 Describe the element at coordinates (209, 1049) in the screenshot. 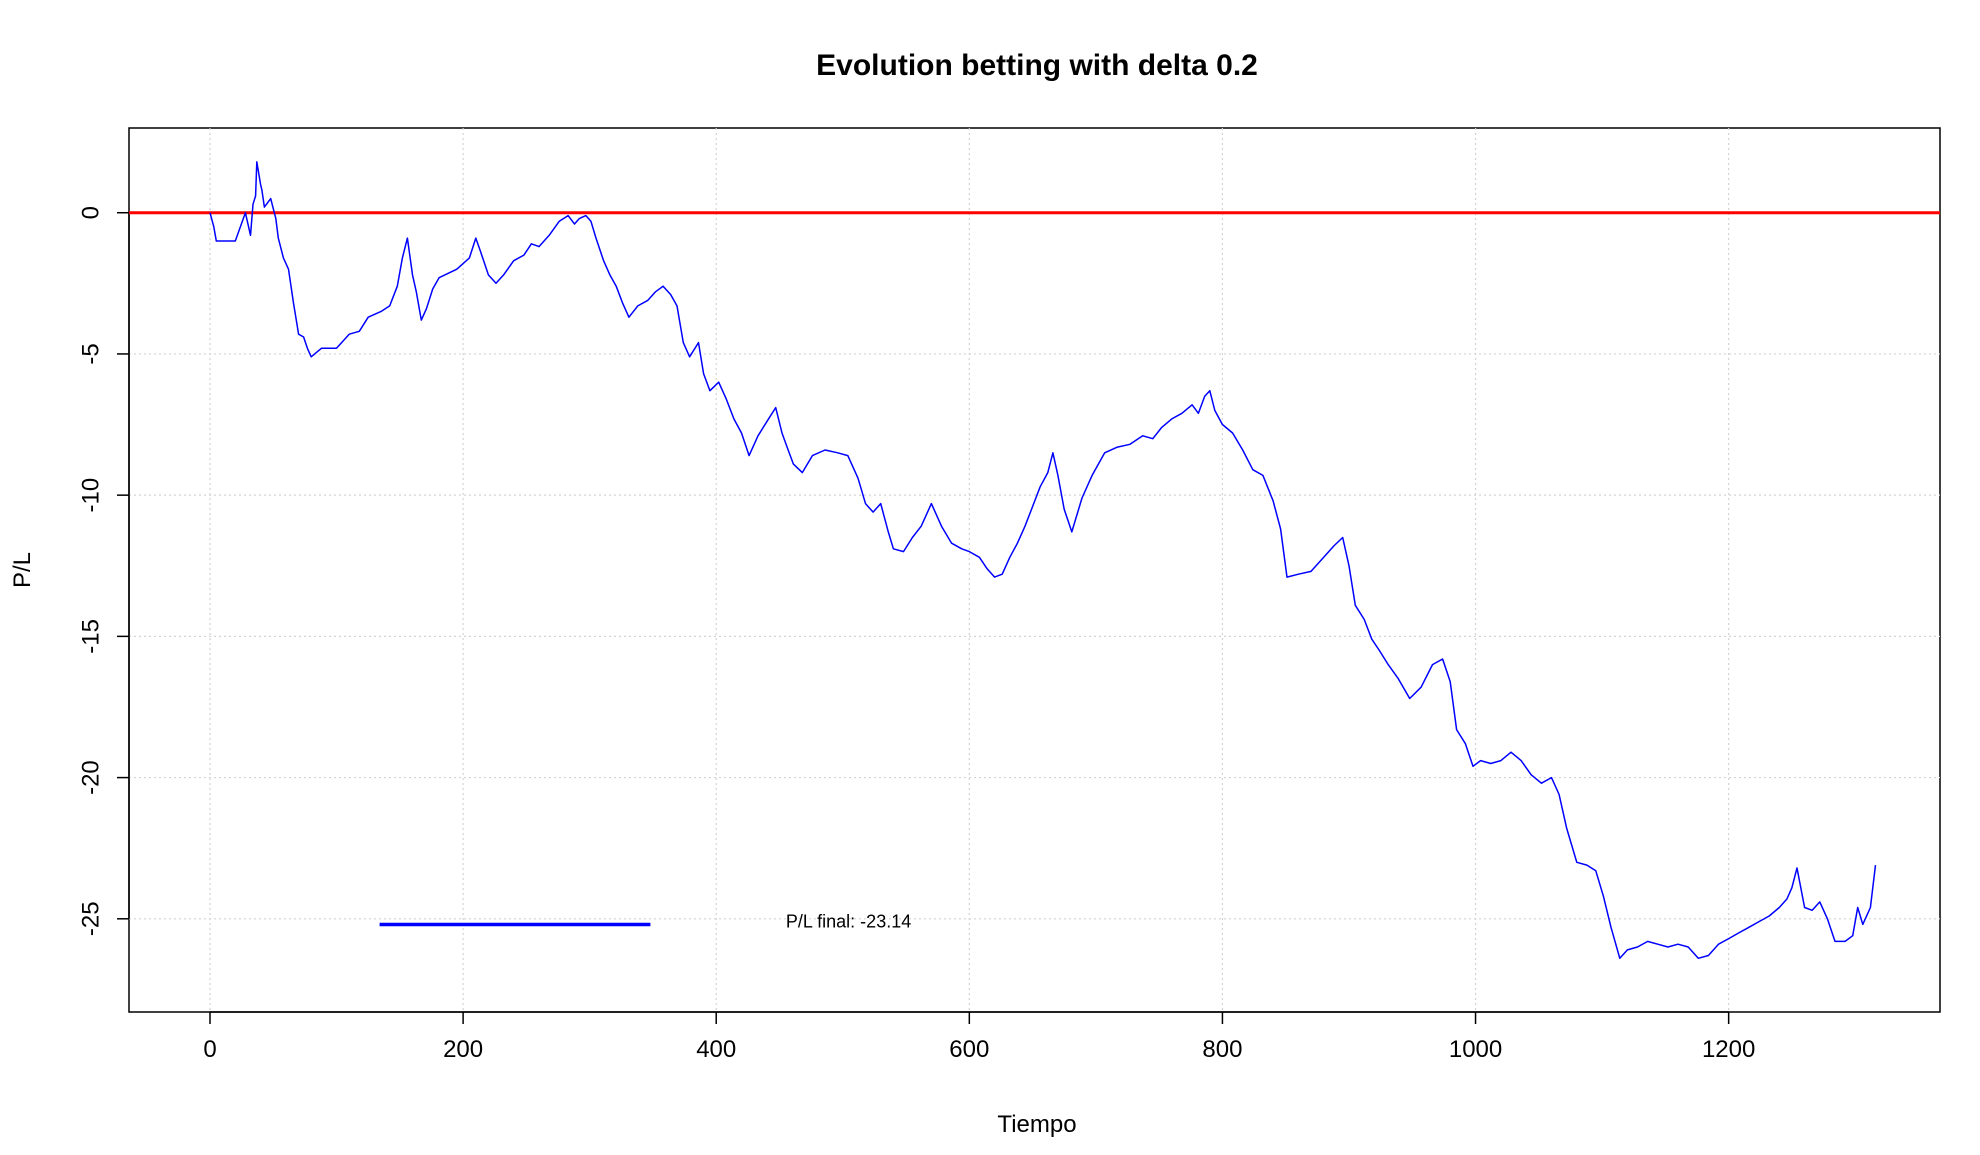

I see `x-tick-label: 0` at that location.